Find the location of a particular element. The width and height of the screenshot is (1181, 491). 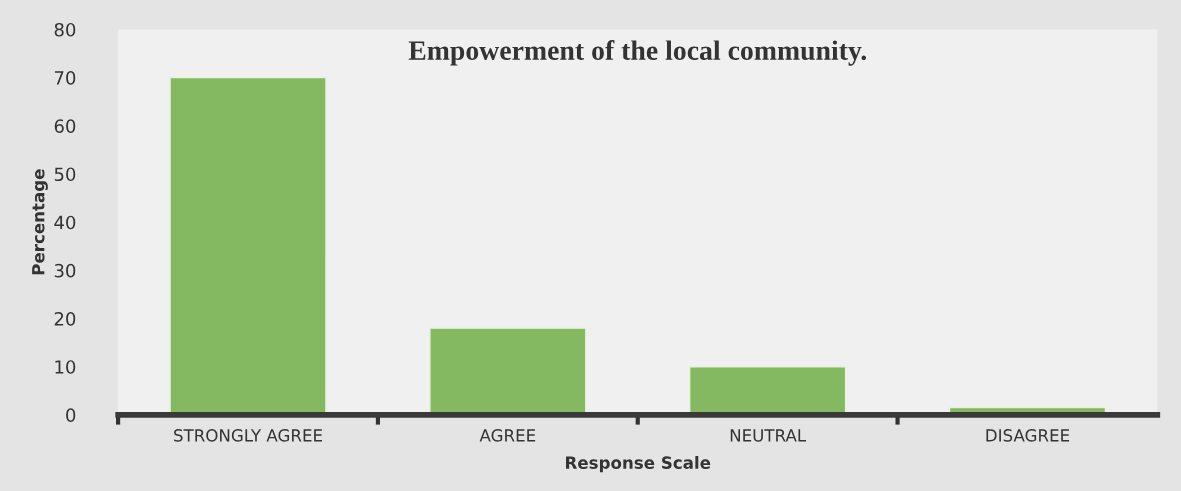

y-tick-label: 50 is located at coordinates (65, 174).